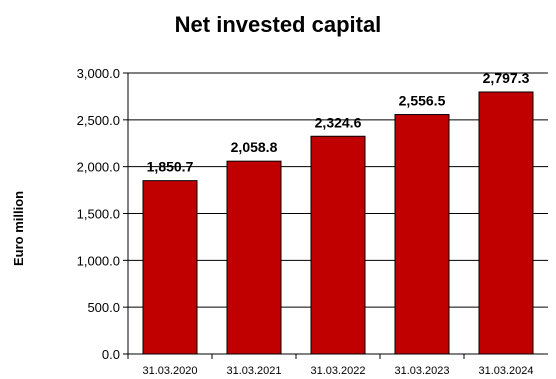 The width and height of the screenshot is (556, 379). I want to click on x-tick-label: 31.03.2020, so click(169, 371).